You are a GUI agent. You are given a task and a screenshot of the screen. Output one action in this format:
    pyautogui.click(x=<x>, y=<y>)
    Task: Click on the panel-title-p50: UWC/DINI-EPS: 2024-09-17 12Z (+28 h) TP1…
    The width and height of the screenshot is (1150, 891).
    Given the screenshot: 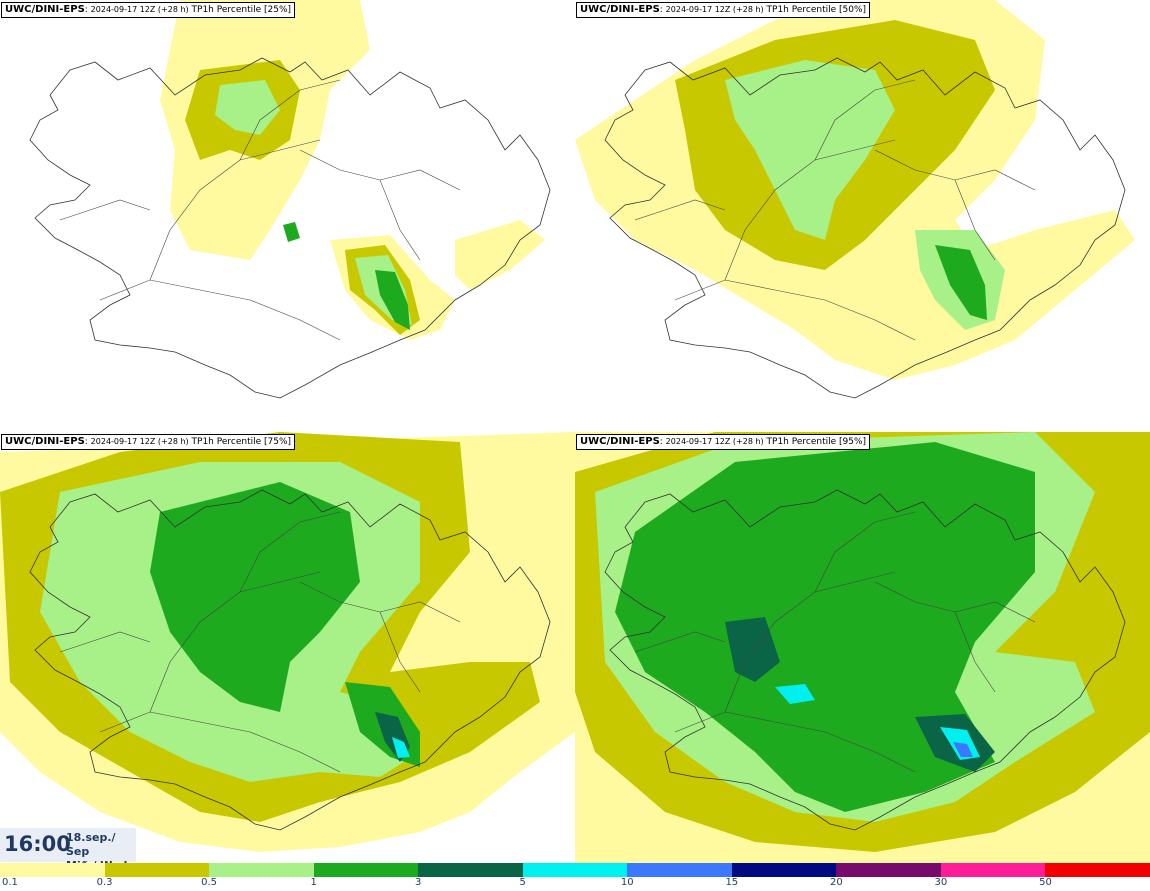 What is the action you would take?
    pyautogui.click(x=723, y=10)
    